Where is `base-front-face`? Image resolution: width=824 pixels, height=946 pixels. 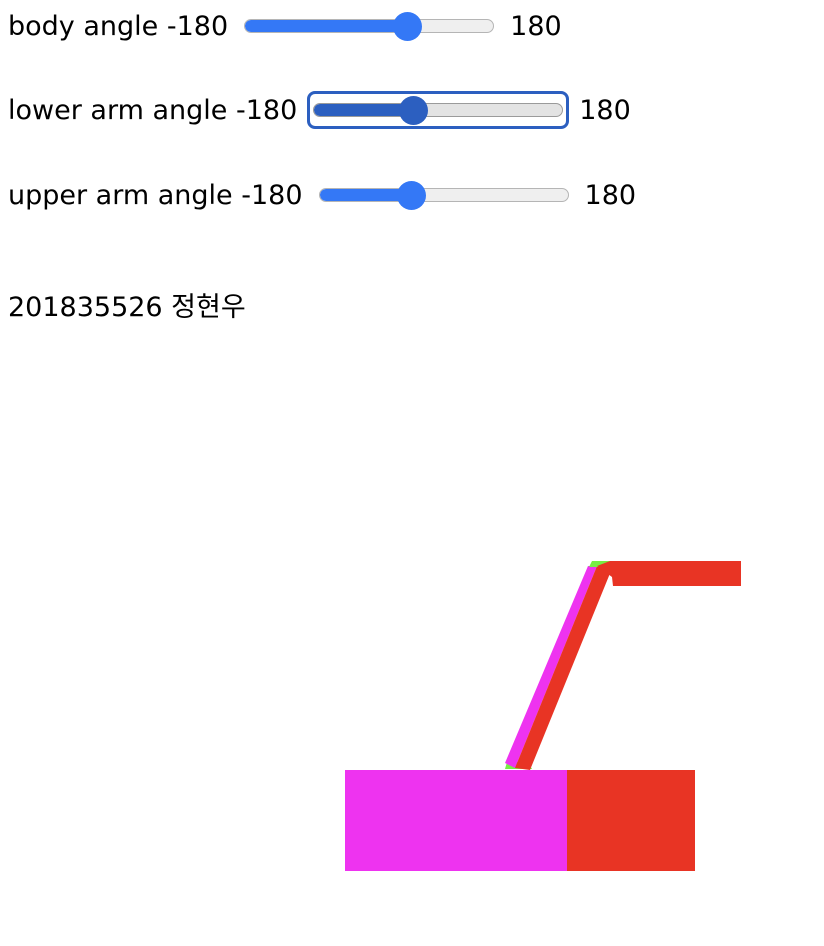 base-front-face is located at coordinates (456, 820).